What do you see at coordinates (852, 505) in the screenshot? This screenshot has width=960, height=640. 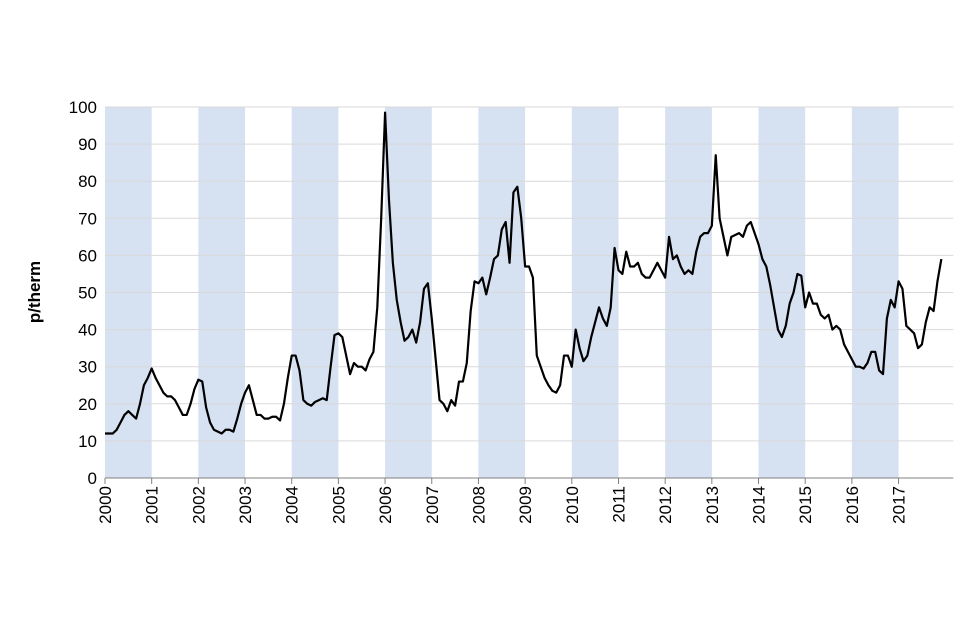 I see `x-tick-label: 2016` at bounding box center [852, 505].